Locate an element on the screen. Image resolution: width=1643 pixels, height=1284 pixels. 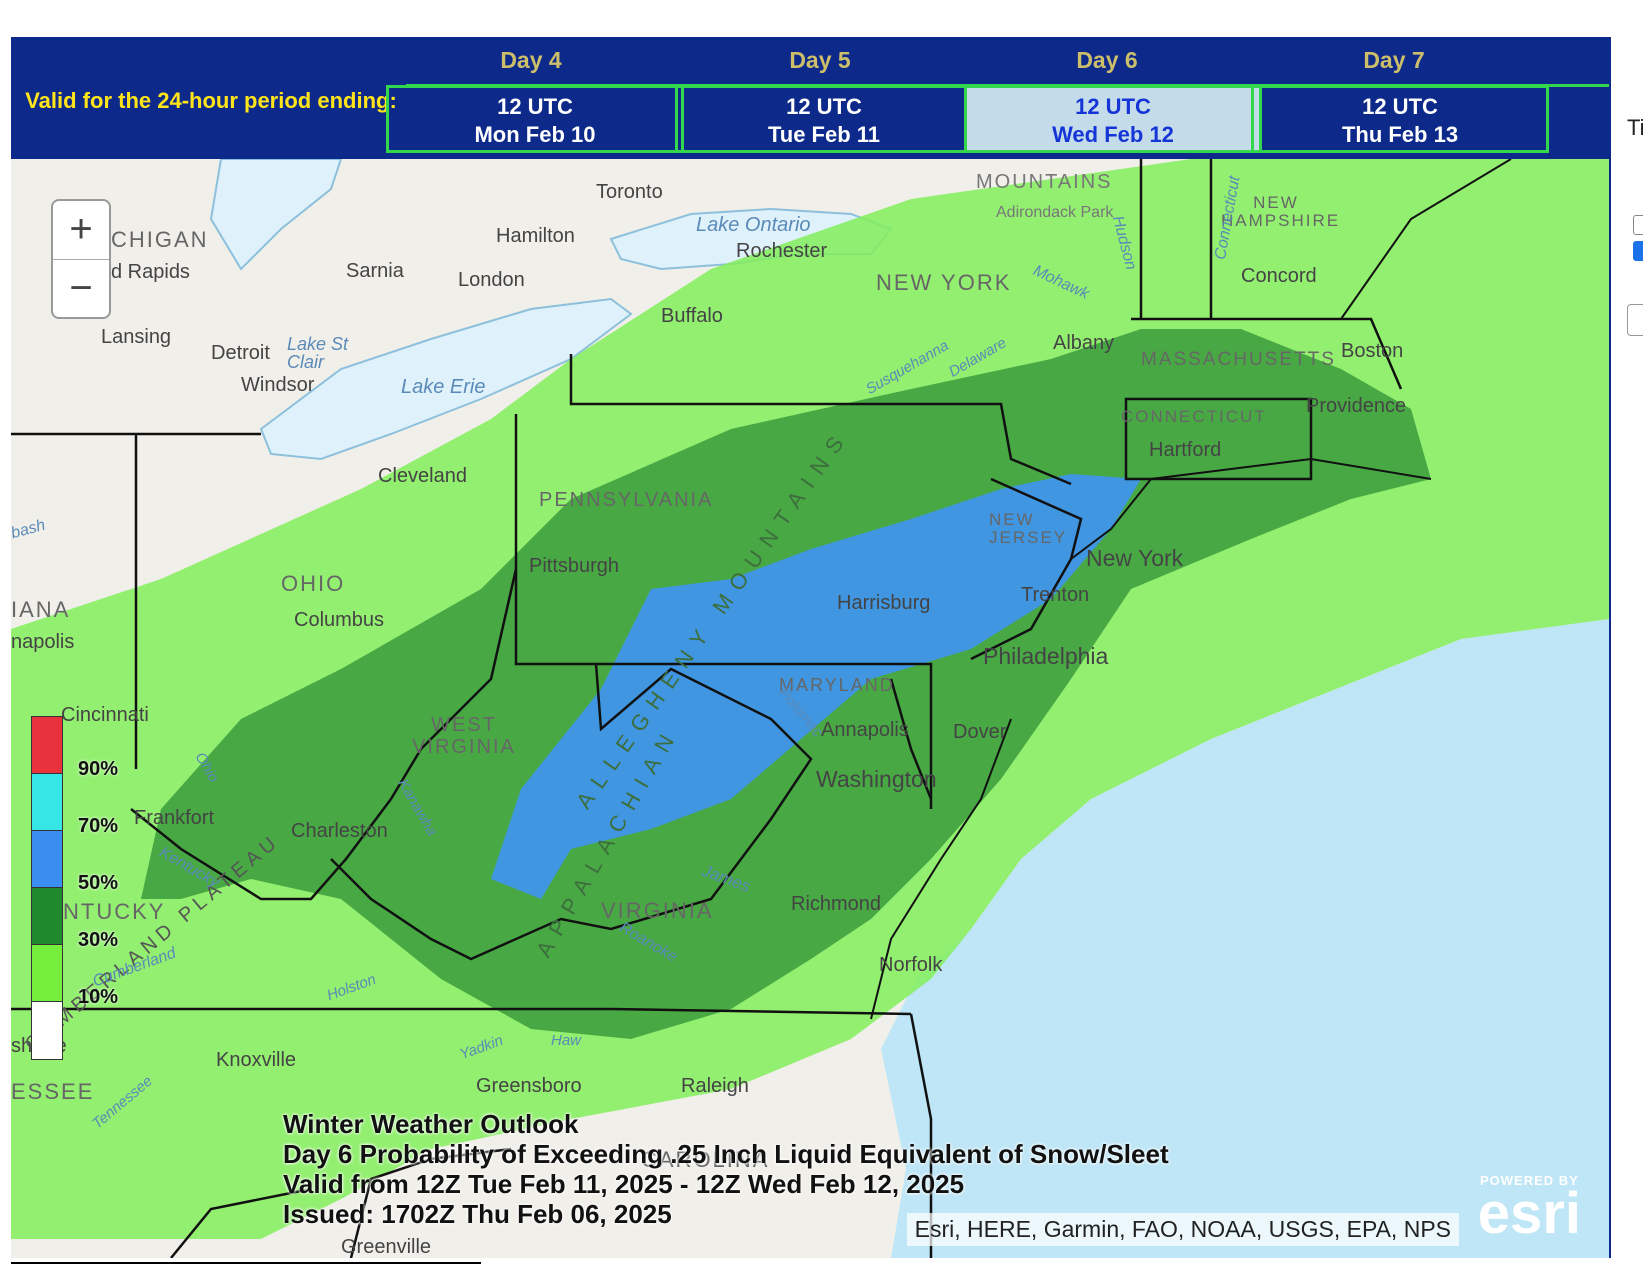
place-label: Frankfort is located at coordinates (174, 818).